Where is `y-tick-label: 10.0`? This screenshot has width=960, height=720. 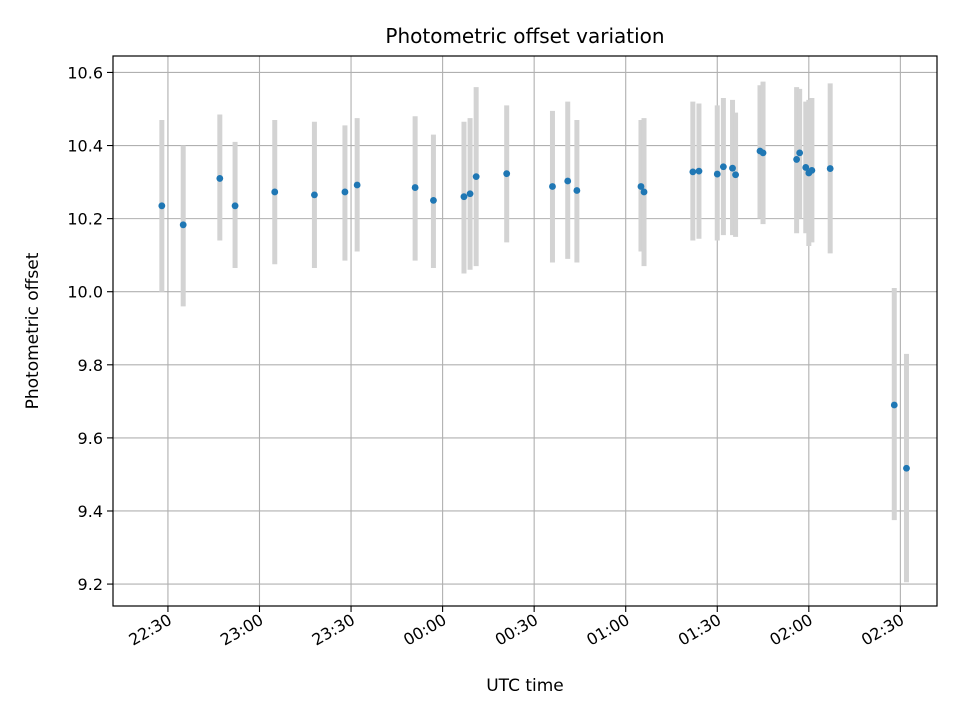
y-tick-label: 10.0 is located at coordinates (85, 292).